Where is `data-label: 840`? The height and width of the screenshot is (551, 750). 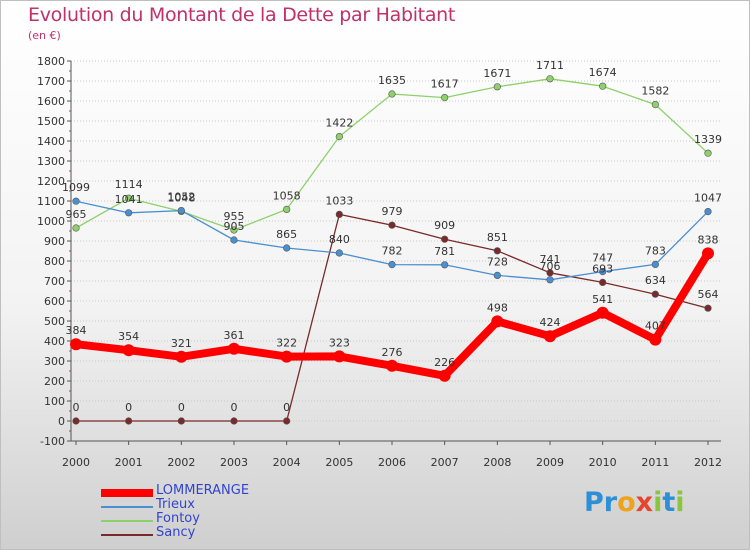
data-label: 840 is located at coordinates (339, 239).